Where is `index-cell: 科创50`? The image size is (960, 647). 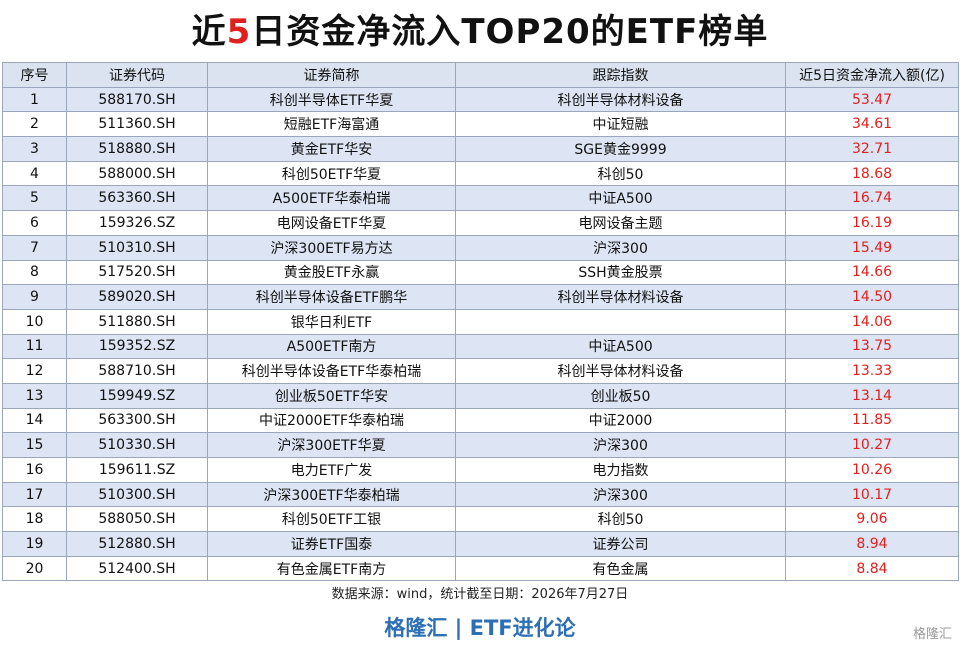 index-cell: 科创50 is located at coordinates (620, 519).